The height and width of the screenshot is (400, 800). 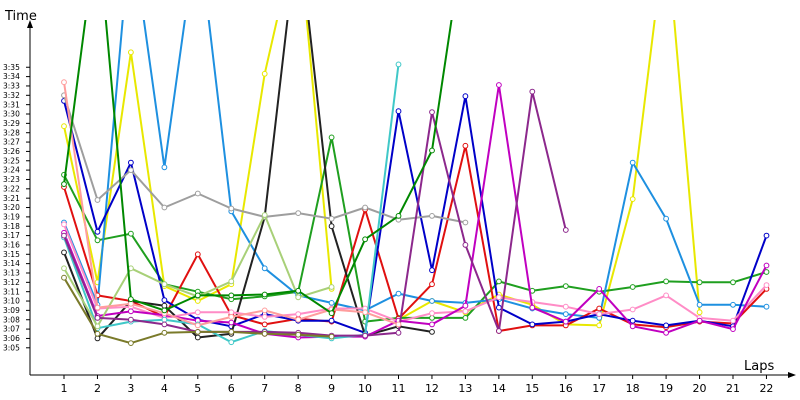 What do you see at coordinates (733, 388) in the screenshot?
I see `x-tick-label: 21` at bounding box center [733, 388].